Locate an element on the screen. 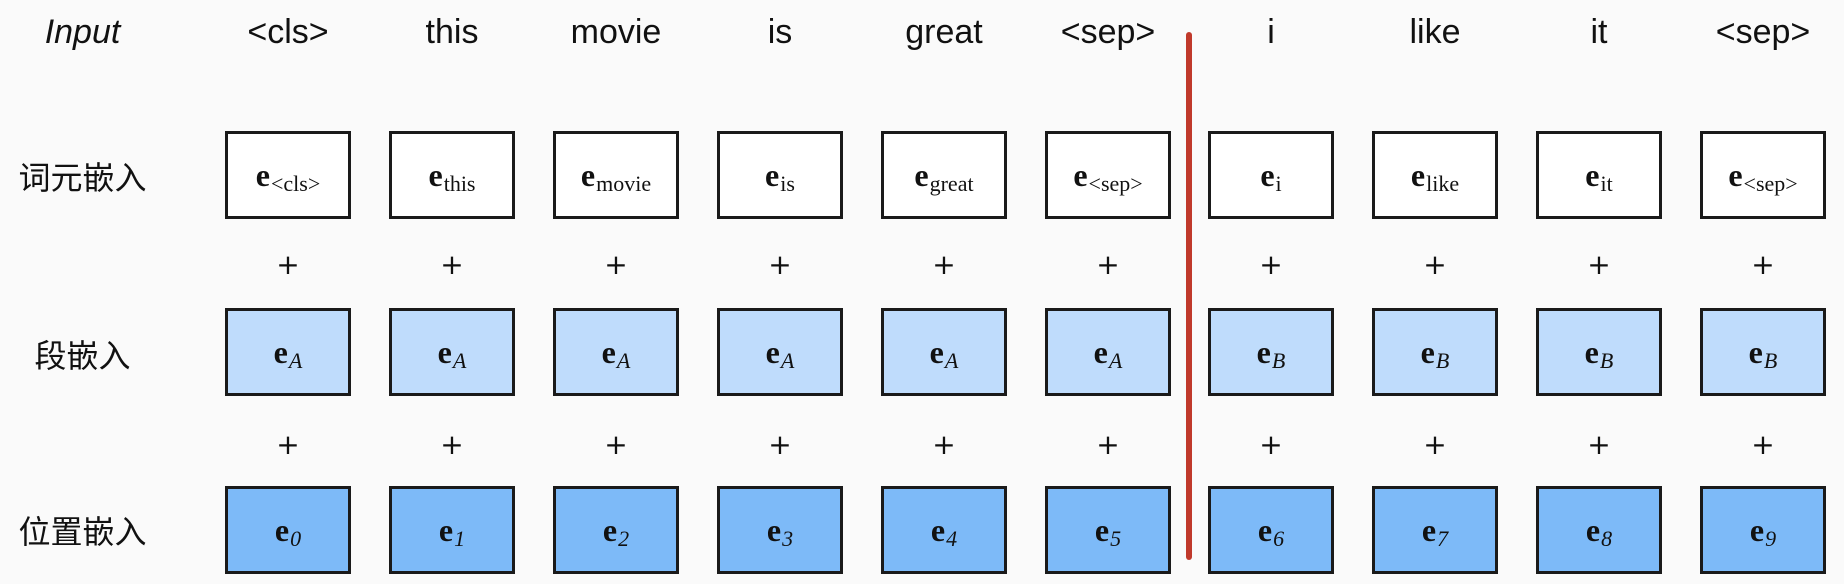 The width and height of the screenshot is (1844, 584). row-label-input: Input is located at coordinates (82, 32).